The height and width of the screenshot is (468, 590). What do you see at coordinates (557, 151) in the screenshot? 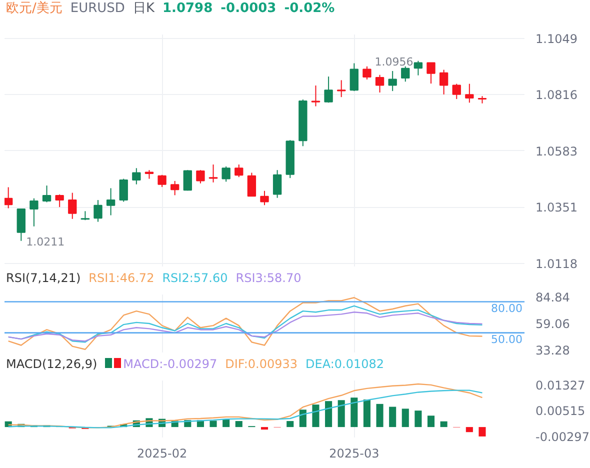
I see `y-tick-label: 1.0583` at bounding box center [557, 151].